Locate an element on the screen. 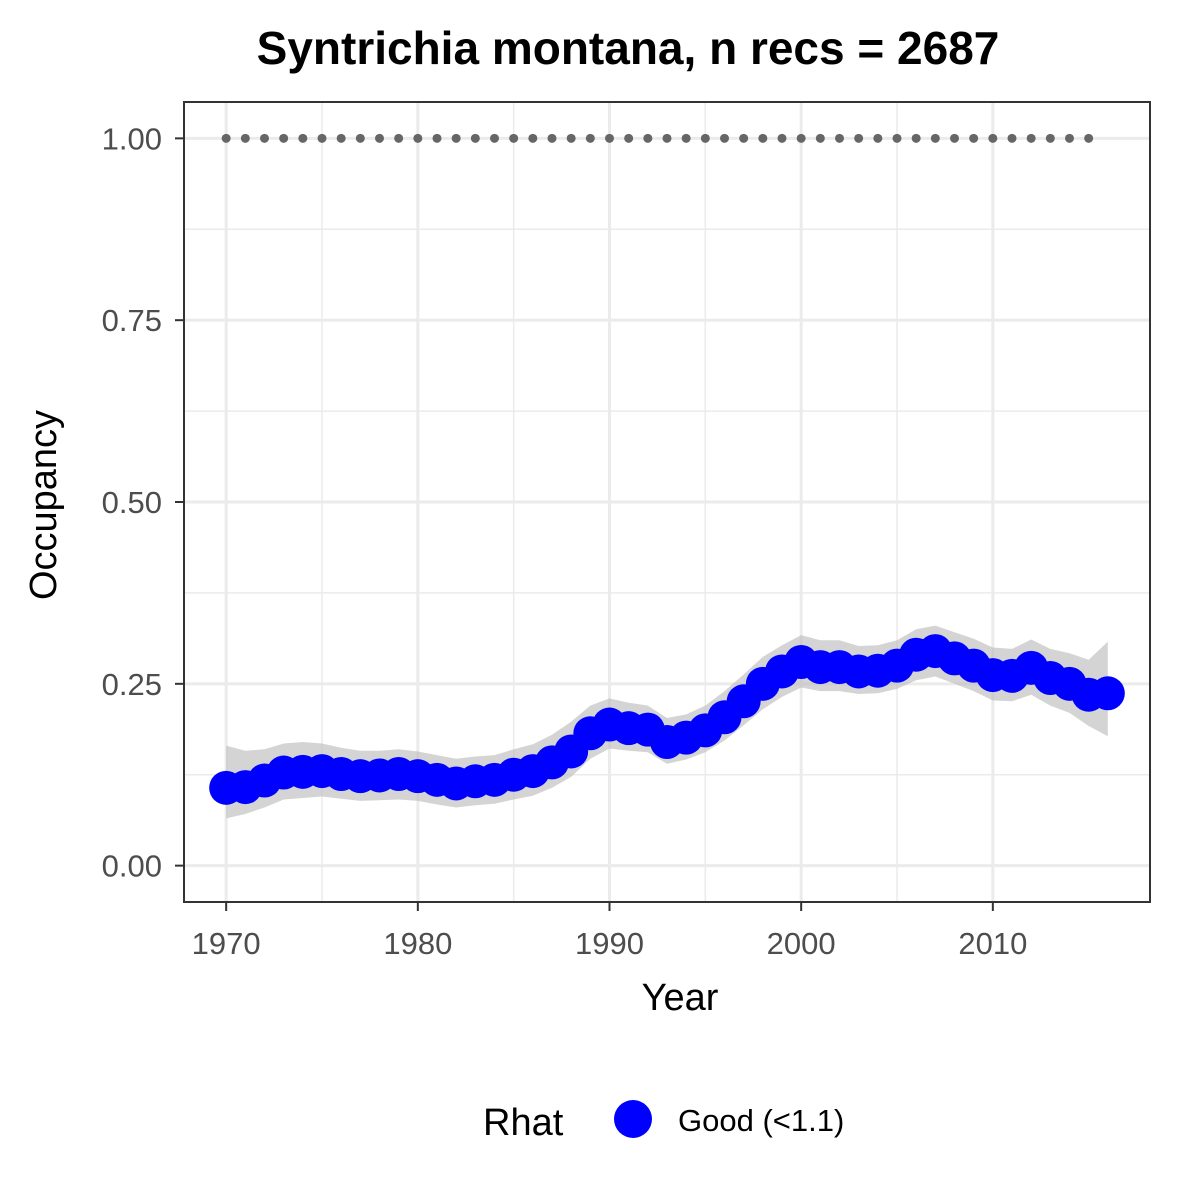  y-tick-label: 0.25 is located at coordinates (132, 684).